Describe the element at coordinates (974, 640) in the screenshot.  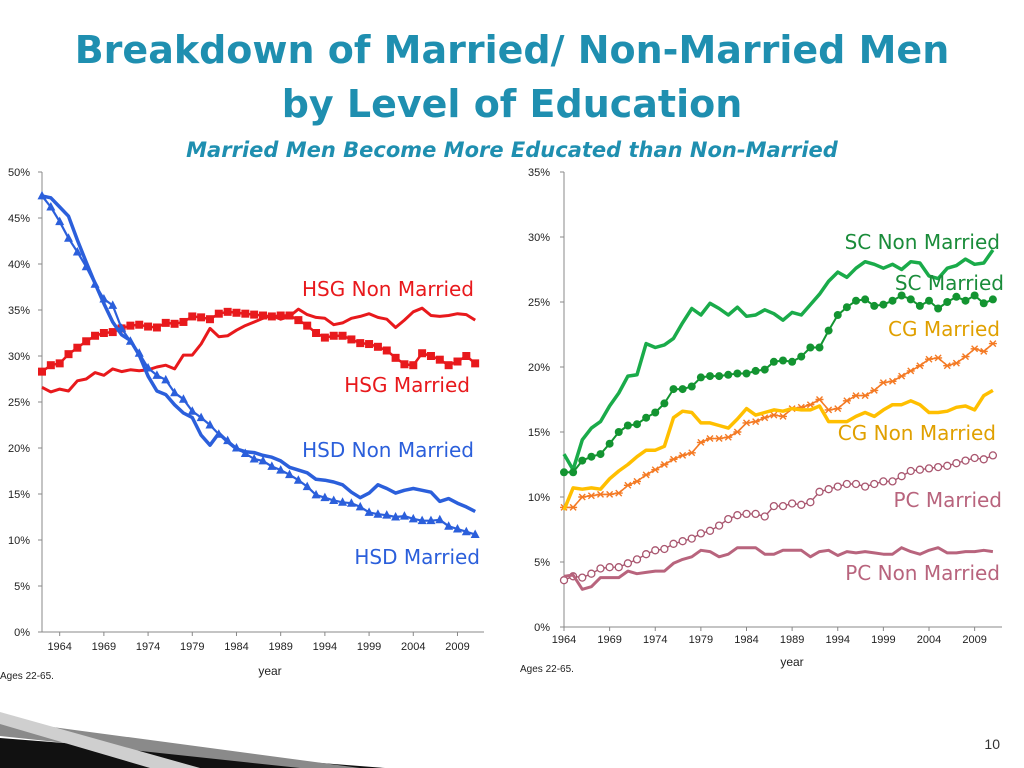
I see `right-x-tick-label: 2009` at that location.